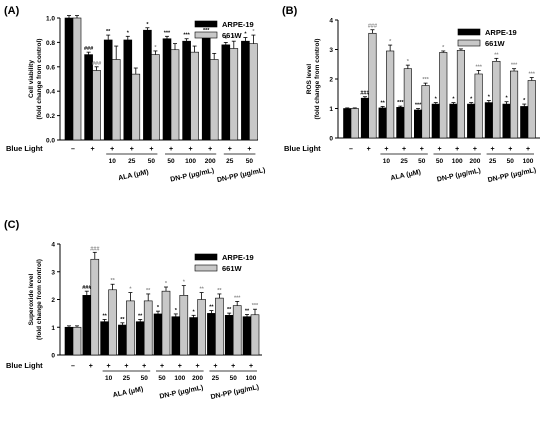 The image size is (550, 436). Describe the element at coordinates (210, 161) in the screenshot. I see `dose-label: 200` at that location.